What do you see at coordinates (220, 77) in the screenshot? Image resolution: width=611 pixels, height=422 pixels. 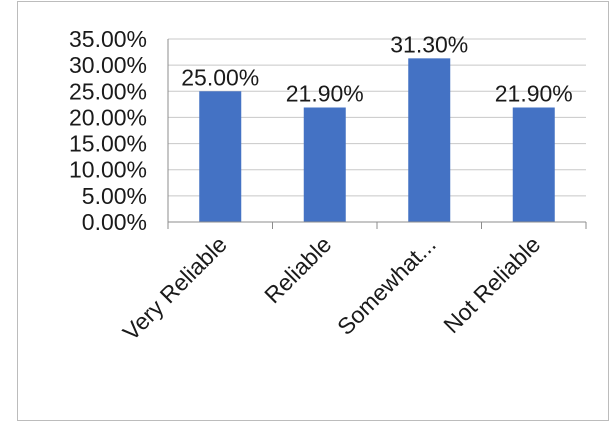 I see `data-label: 25.00%` at bounding box center [220, 77].